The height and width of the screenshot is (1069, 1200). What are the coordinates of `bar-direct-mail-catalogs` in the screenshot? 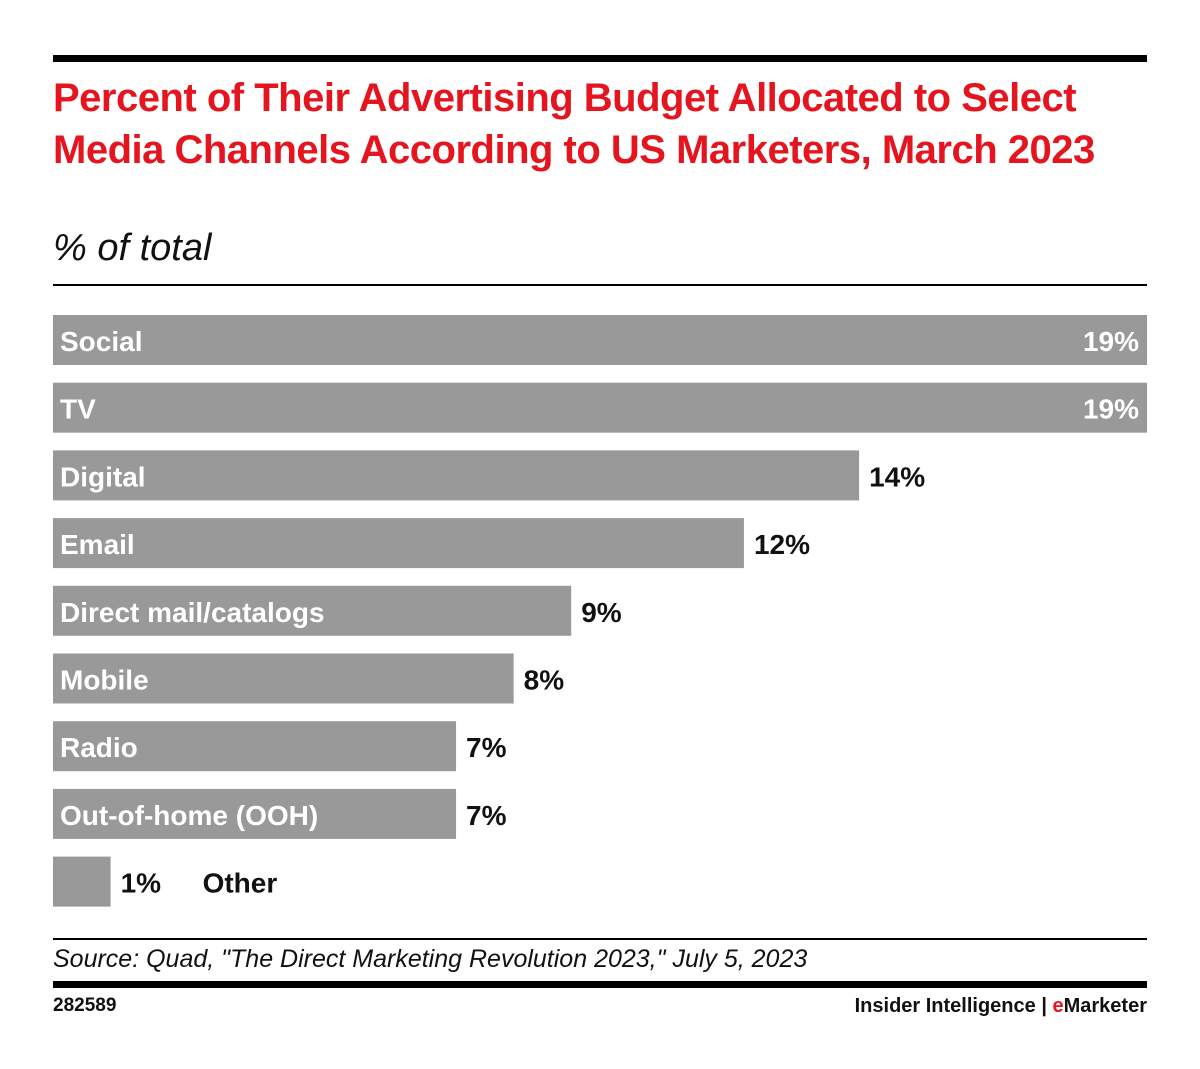 It's located at (312, 610).